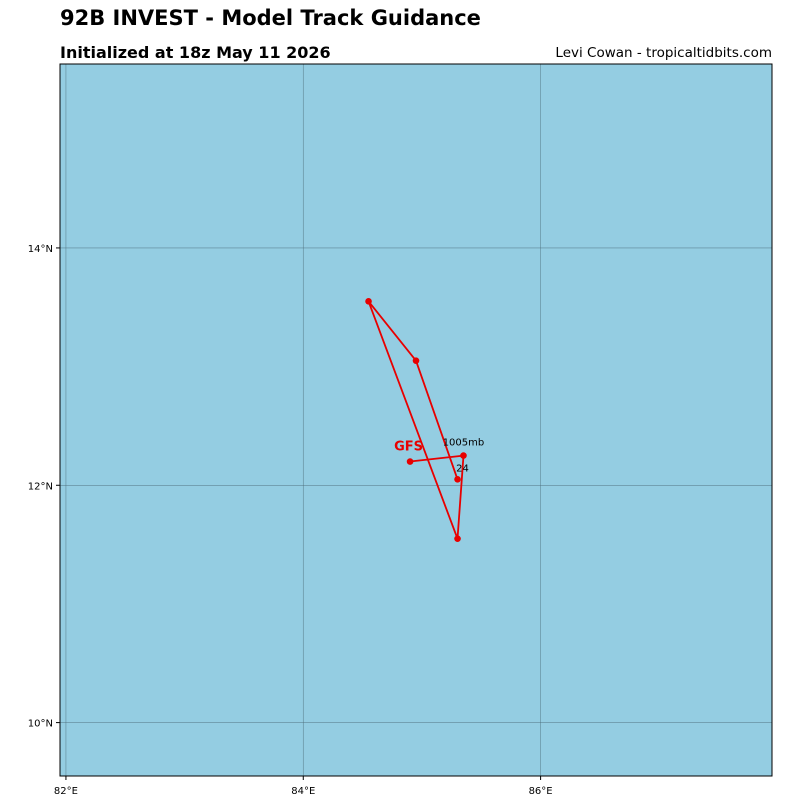  I want to click on model-label: GFS, so click(408, 447).